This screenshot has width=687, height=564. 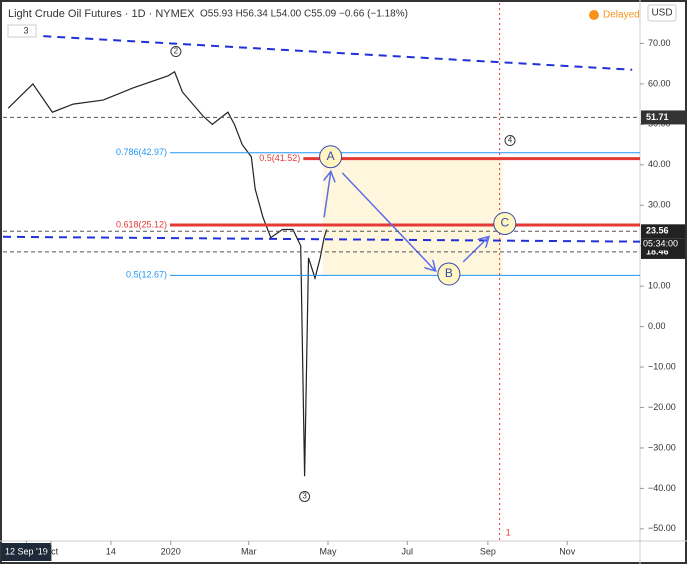 I want to click on x-tick-label: 12 Sep '19, so click(x=26, y=551).